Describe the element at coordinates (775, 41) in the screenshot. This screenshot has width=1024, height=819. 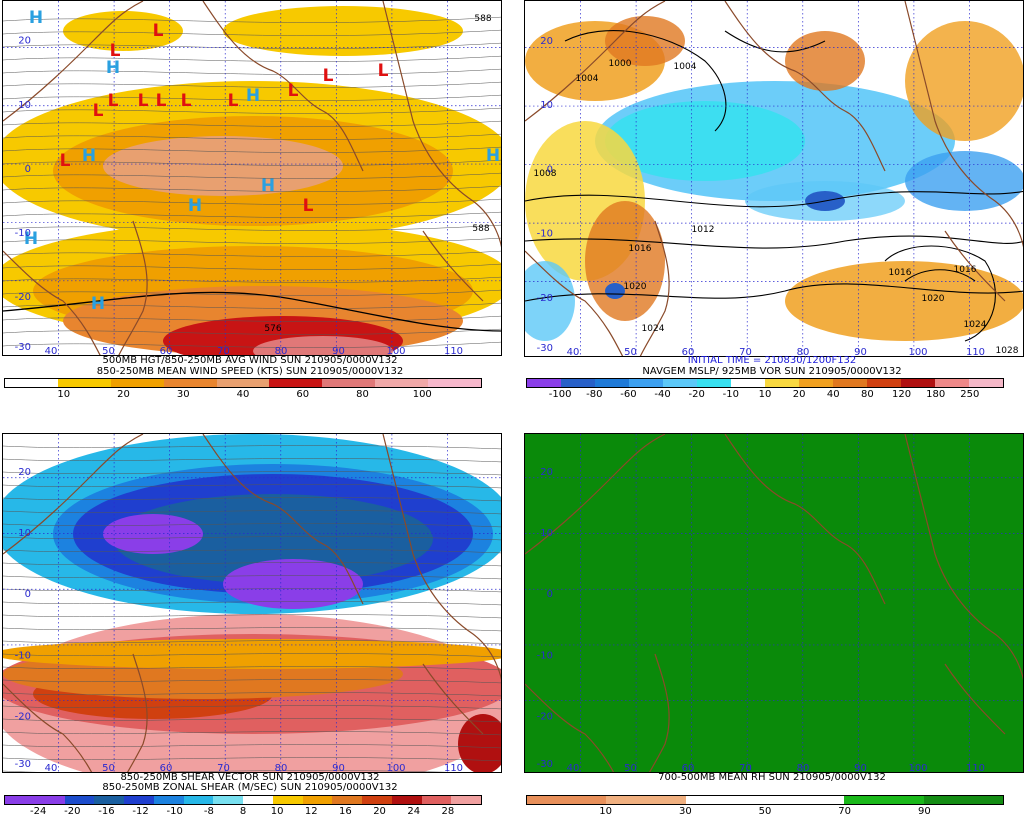
I see `isobar` at that location.